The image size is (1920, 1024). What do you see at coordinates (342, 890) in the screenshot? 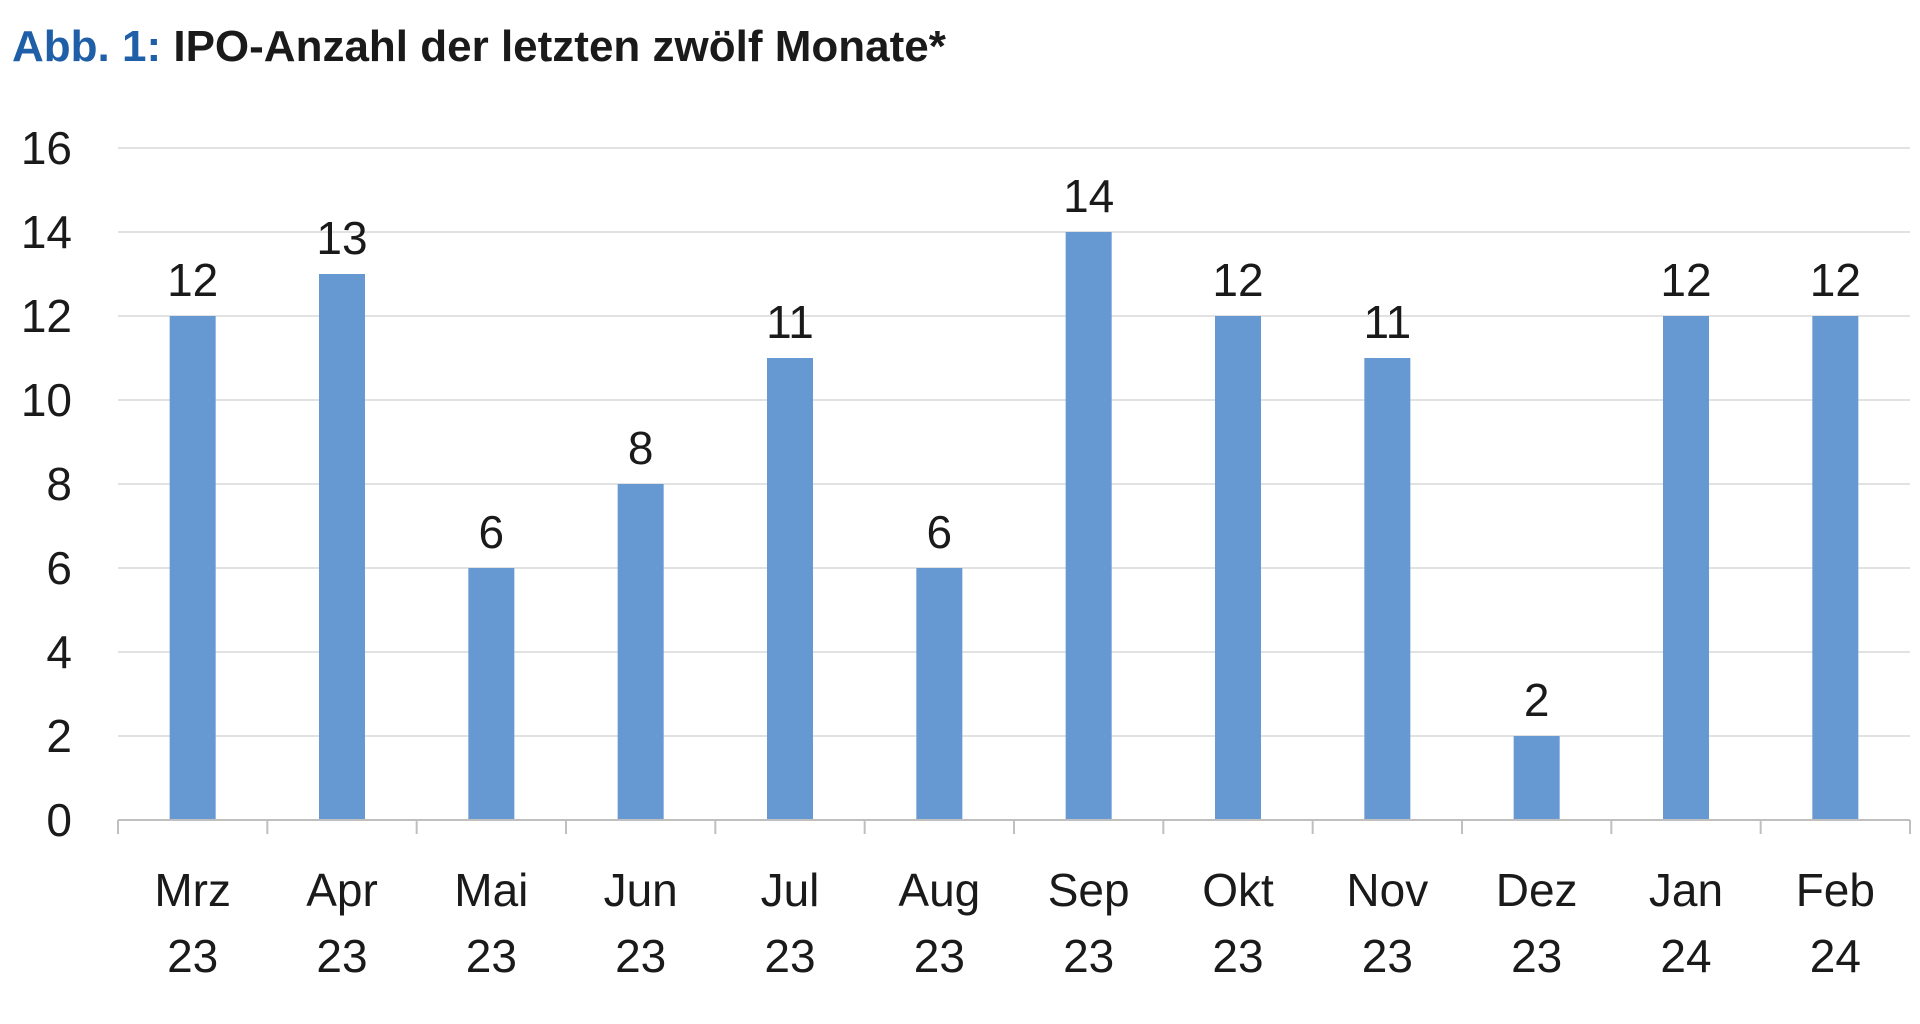
I see `x-tick-label-month: Apr` at bounding box center [342, 890].